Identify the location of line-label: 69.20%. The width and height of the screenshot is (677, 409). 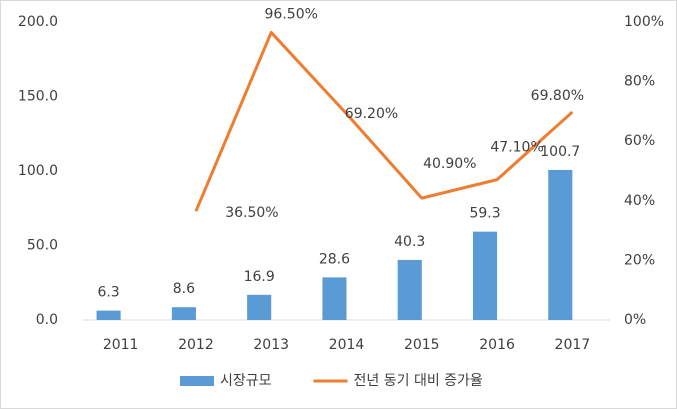
(371, 114).